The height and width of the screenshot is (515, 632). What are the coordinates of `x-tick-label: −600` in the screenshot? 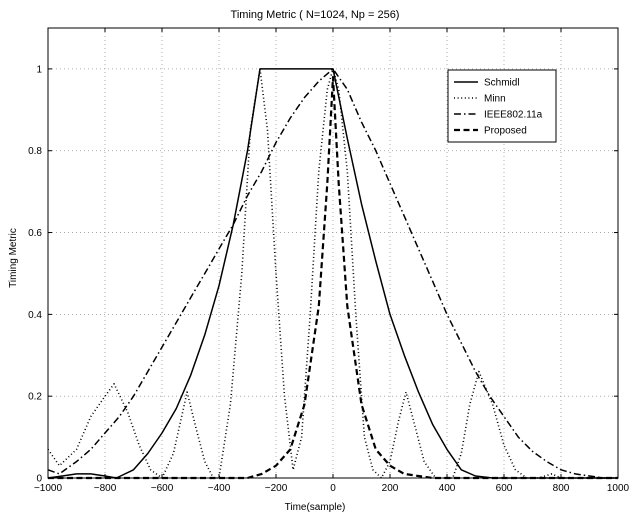 It's located at (162, 488).